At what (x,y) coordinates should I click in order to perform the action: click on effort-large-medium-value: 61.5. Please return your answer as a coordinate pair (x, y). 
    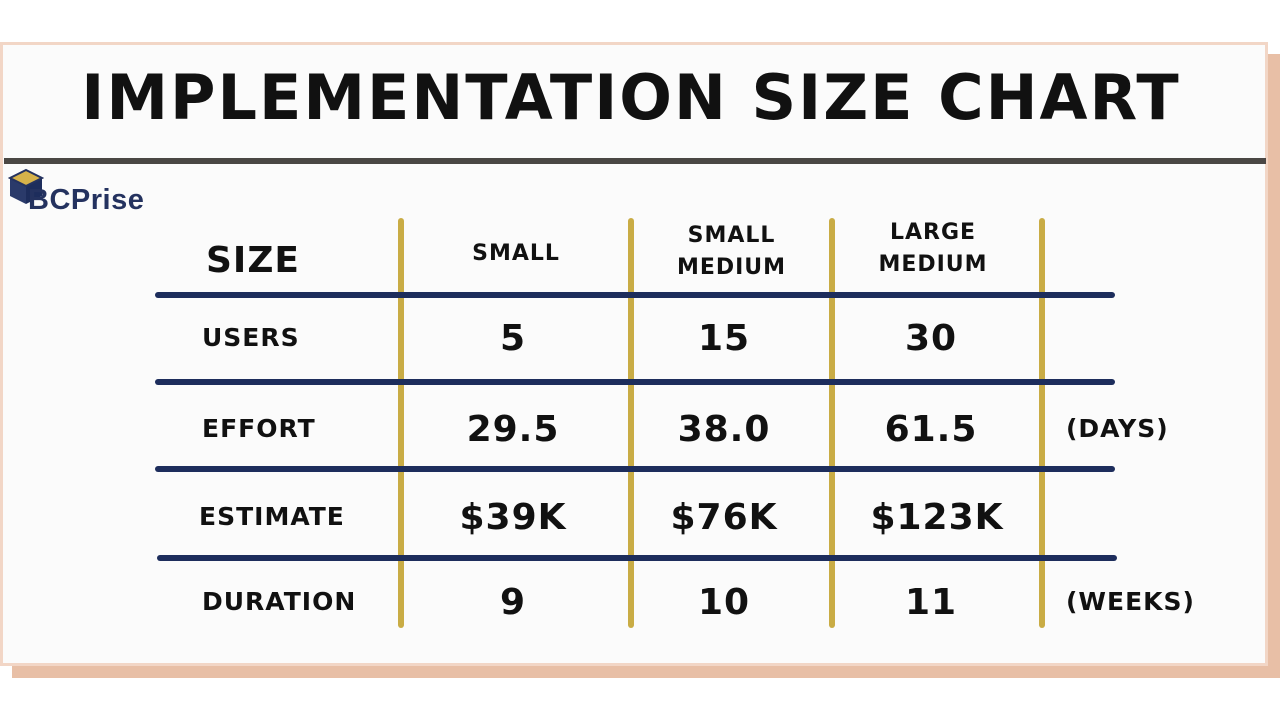
    Looking at the image, I should click on (931, 429).